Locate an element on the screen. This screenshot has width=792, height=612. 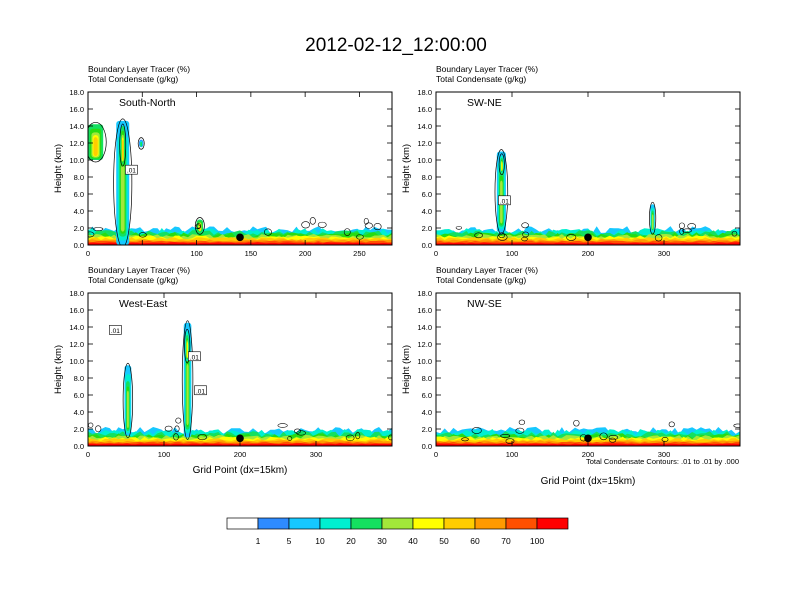
colorbar-label: 100 is located at coordinates (537, 541).